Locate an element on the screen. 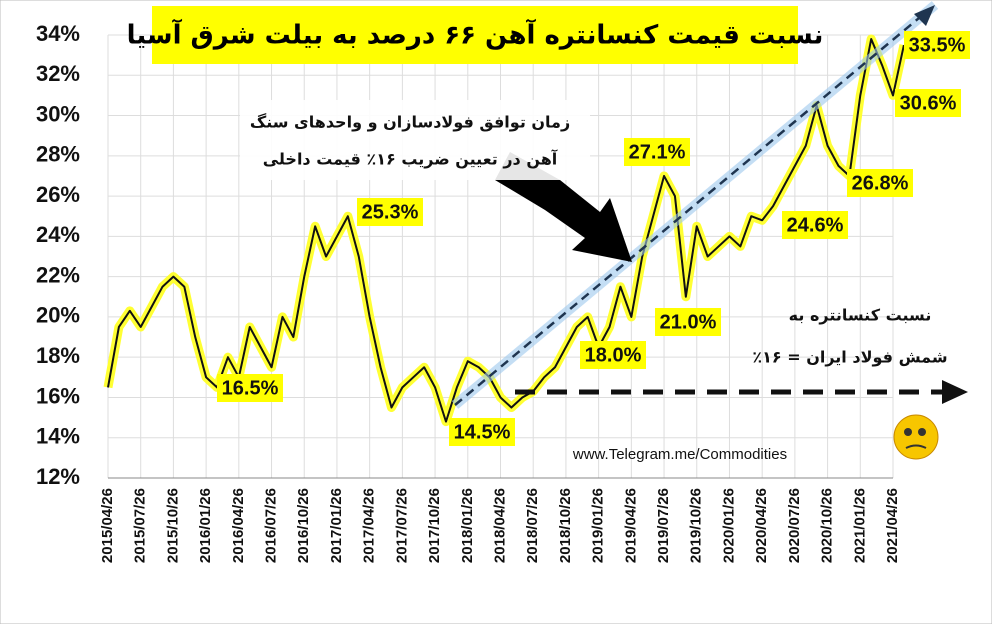 This screenshot has width=992, height=628. x-tick-label: 2017/04/26 is located at coordinates (369, 525).